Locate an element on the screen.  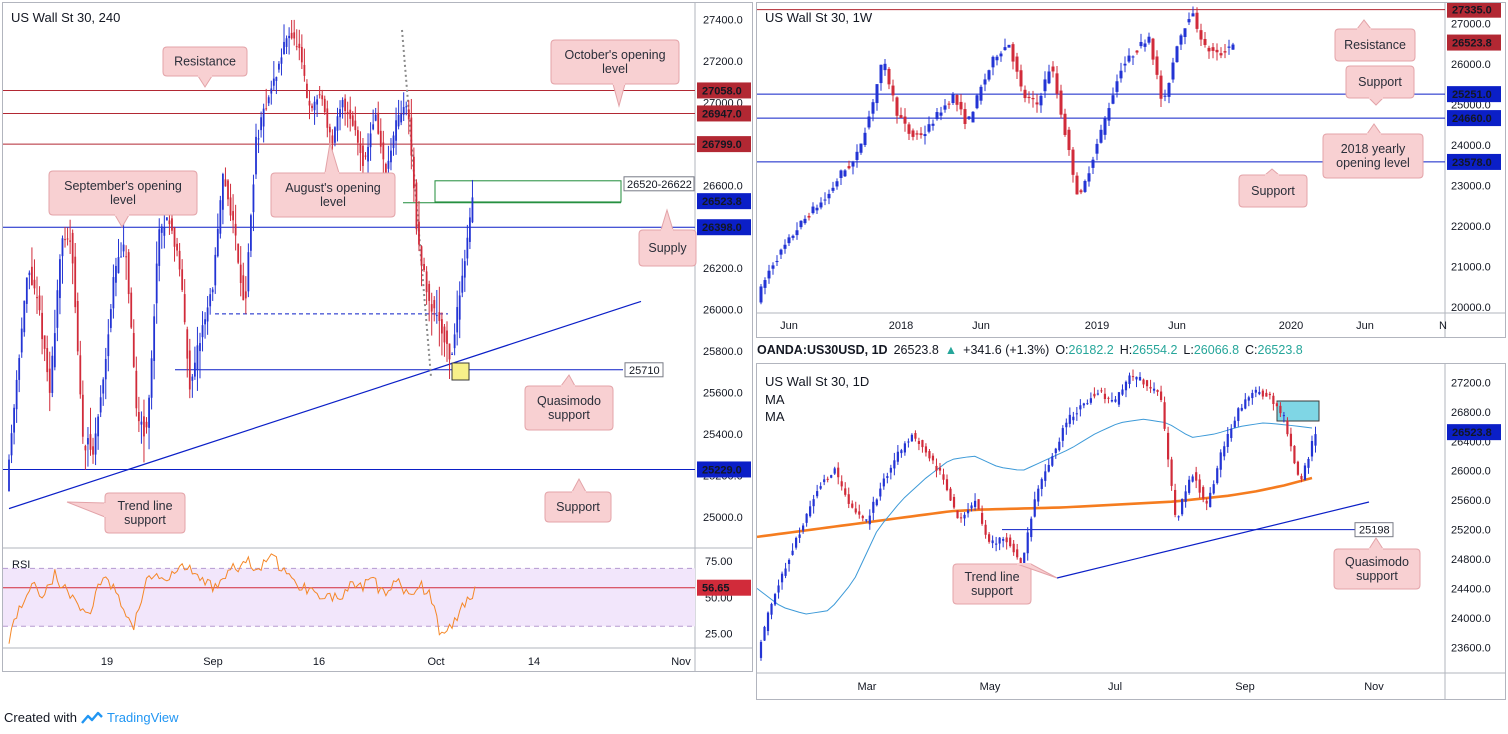
weekly-x-tick: Jun is located at coordinates (789, 326).